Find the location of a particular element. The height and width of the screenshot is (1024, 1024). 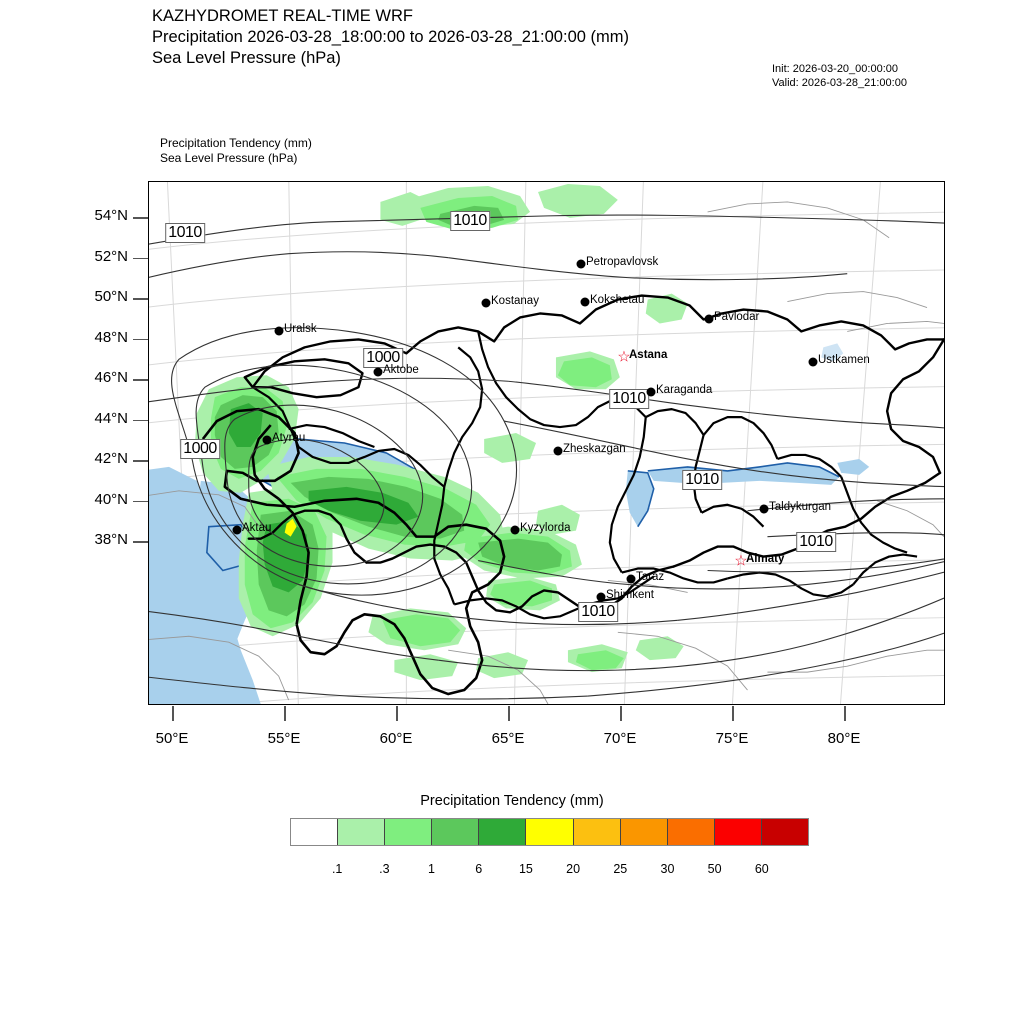

lat-tick-label: 44°N is located at coordinates (111, 418).